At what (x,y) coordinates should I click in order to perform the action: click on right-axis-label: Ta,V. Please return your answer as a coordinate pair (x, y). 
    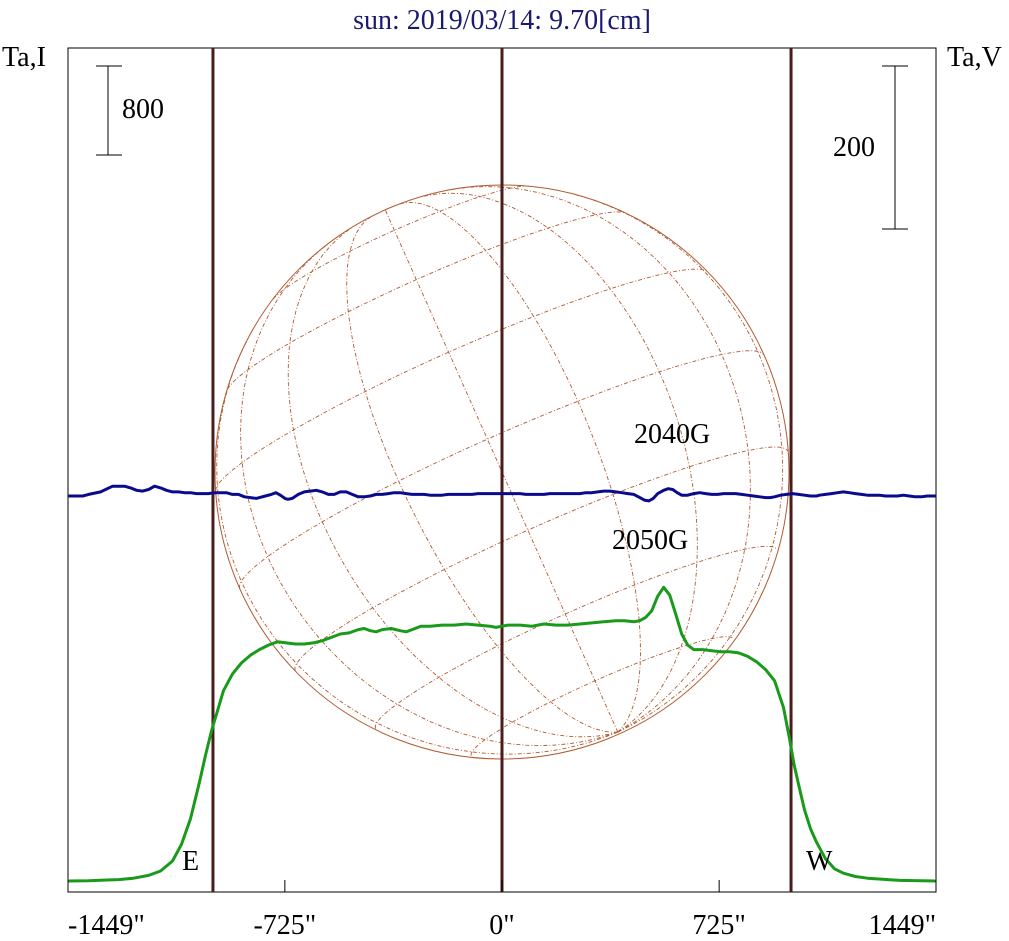
    Looking at the image, I should click on (974, 57).